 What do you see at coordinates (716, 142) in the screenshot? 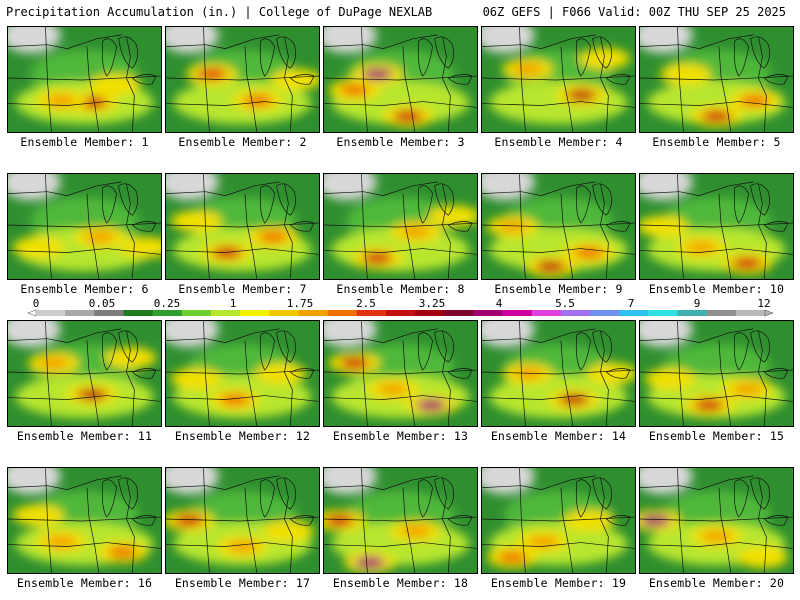
I see `ensemble-member-label: Ensemble Member: 5` at bounding box center [716, 142].